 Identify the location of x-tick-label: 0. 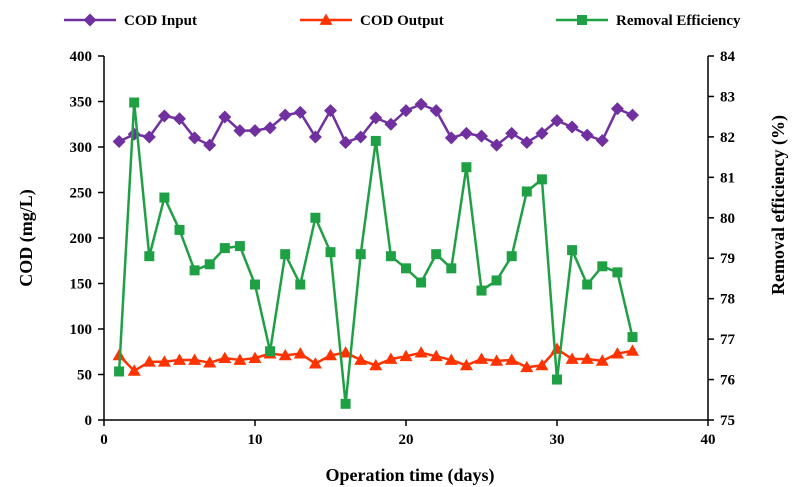
(104, 440).